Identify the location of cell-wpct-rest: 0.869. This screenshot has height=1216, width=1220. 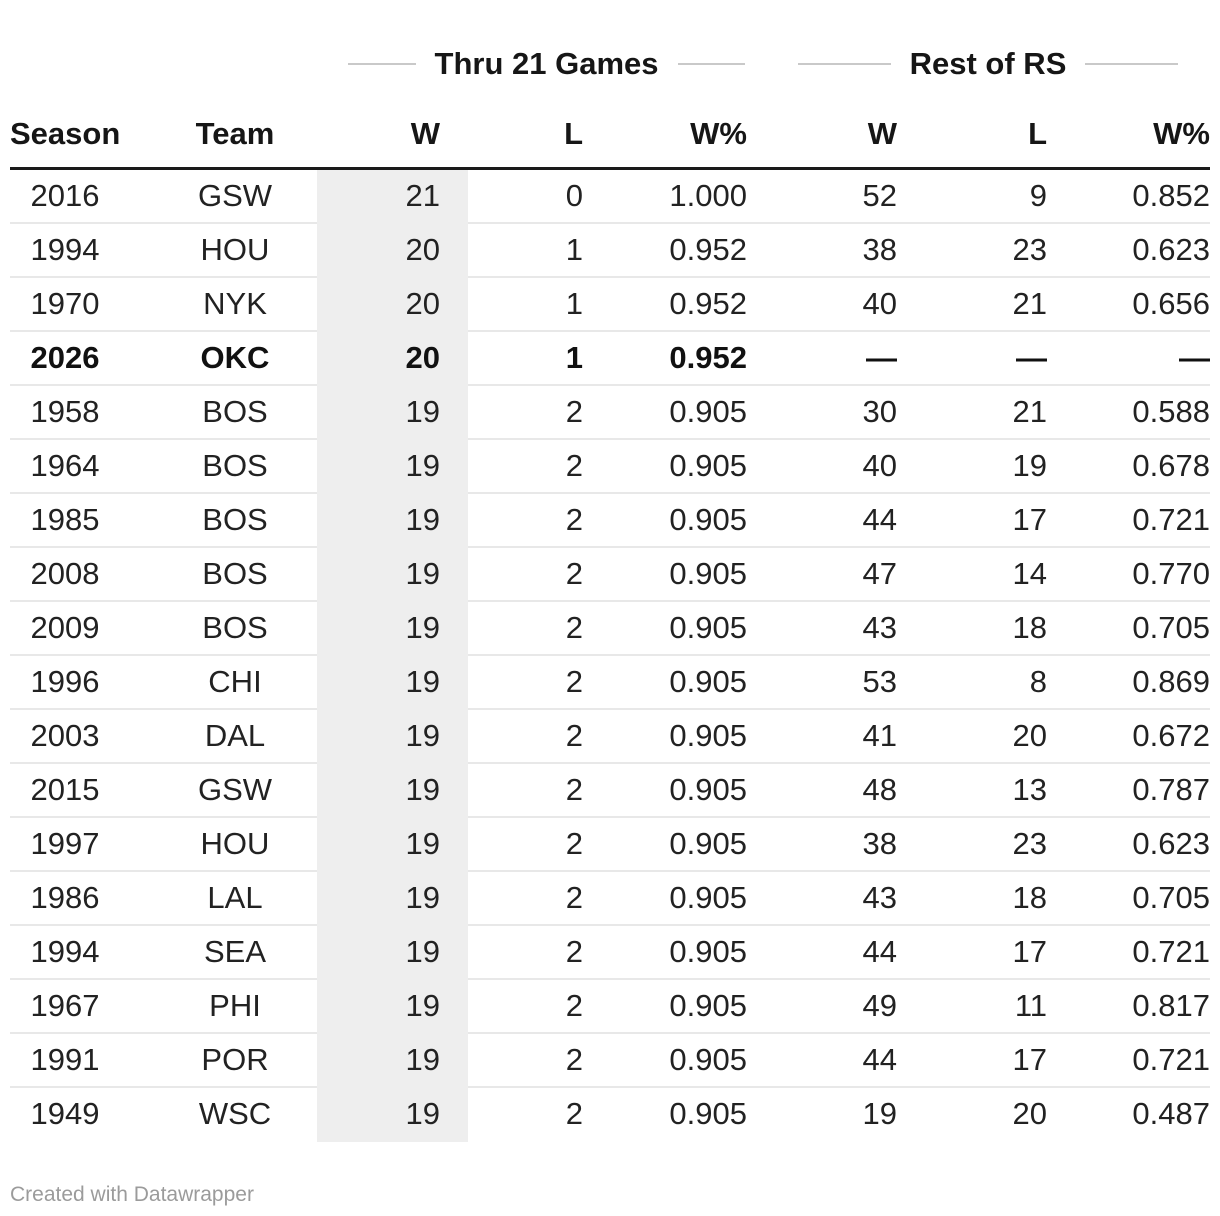
(1133, 683).